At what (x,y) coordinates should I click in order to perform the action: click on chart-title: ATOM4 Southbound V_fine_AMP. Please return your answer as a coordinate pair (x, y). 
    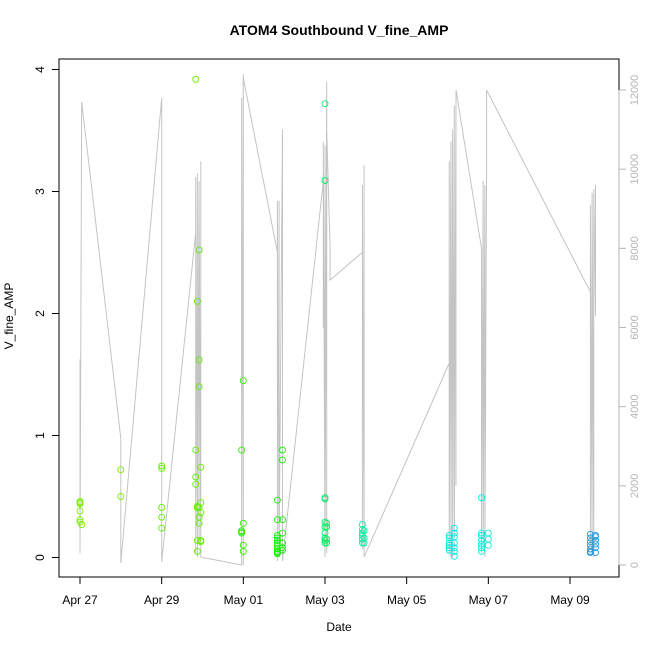
    Looking at the image, I should click on (339, 30).